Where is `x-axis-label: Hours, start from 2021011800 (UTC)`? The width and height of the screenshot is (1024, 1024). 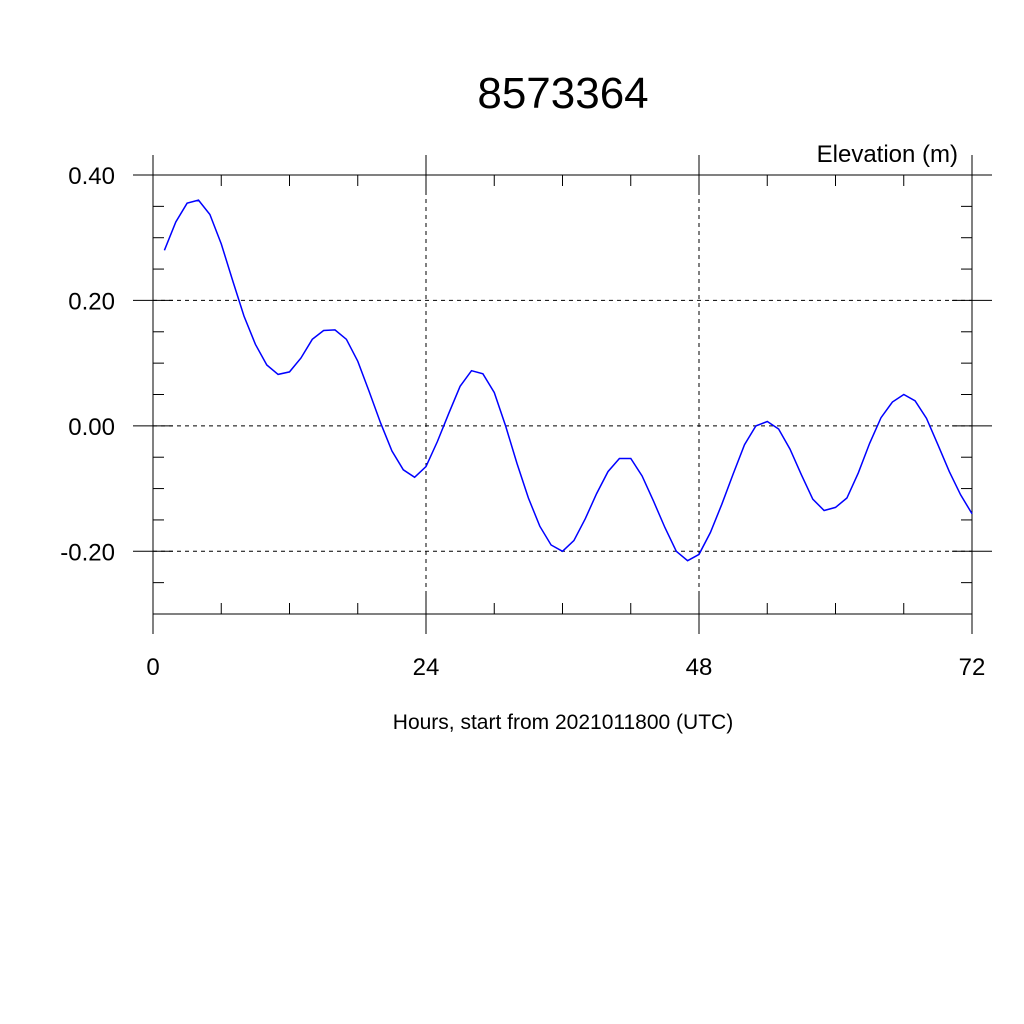 x-axis-label: Hours, start from 2021011800 (UTC) is located at coordinates (563, 722).